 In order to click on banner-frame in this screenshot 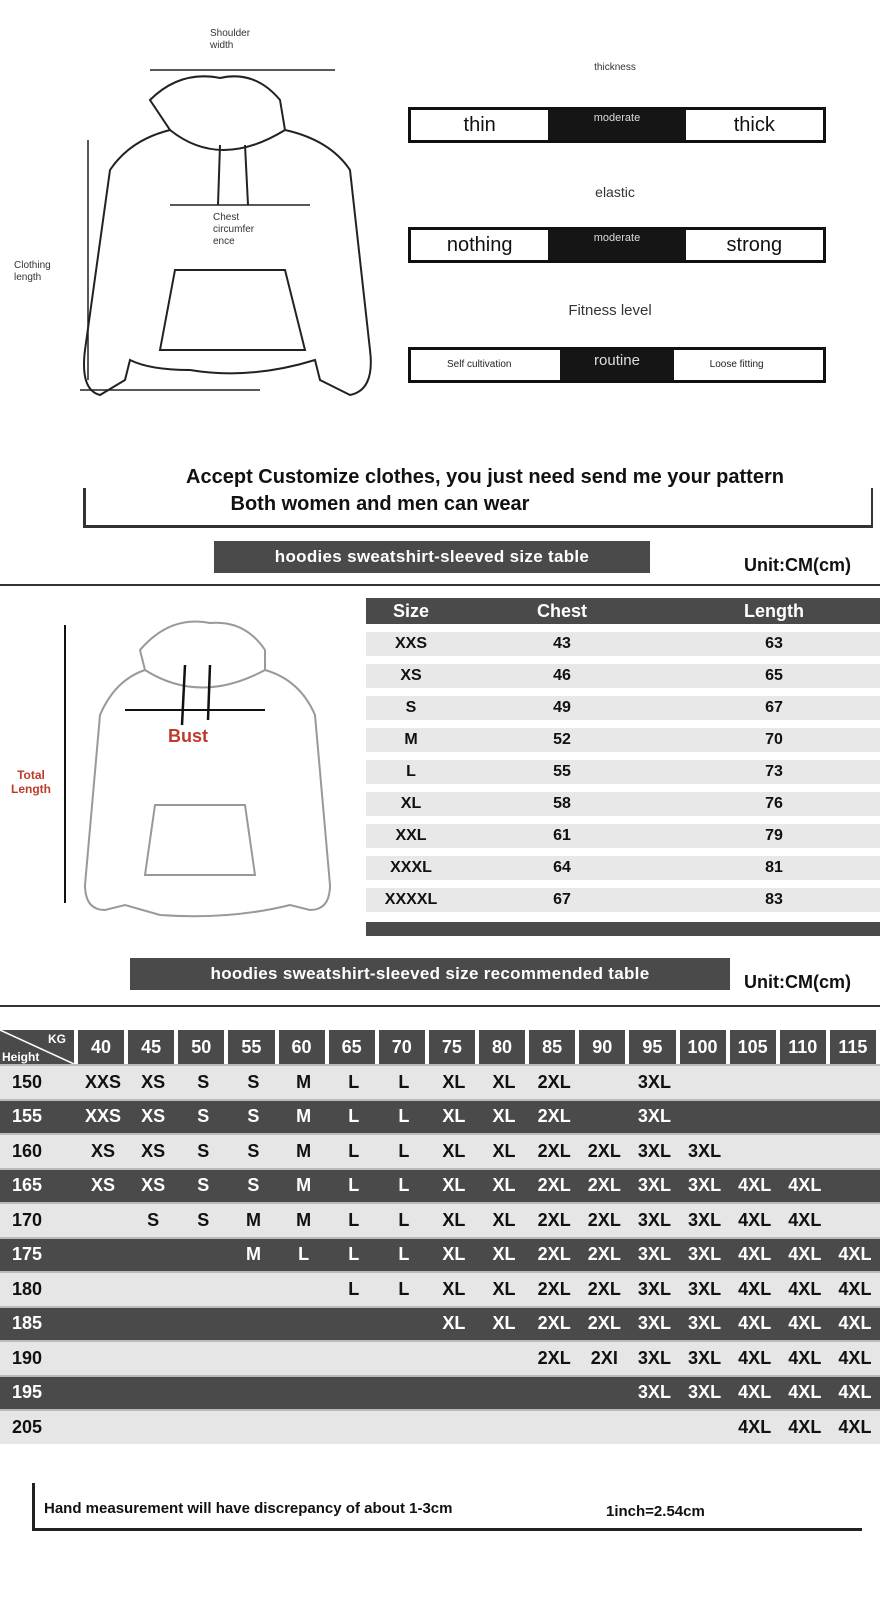, I will do `click(478, 508)`.